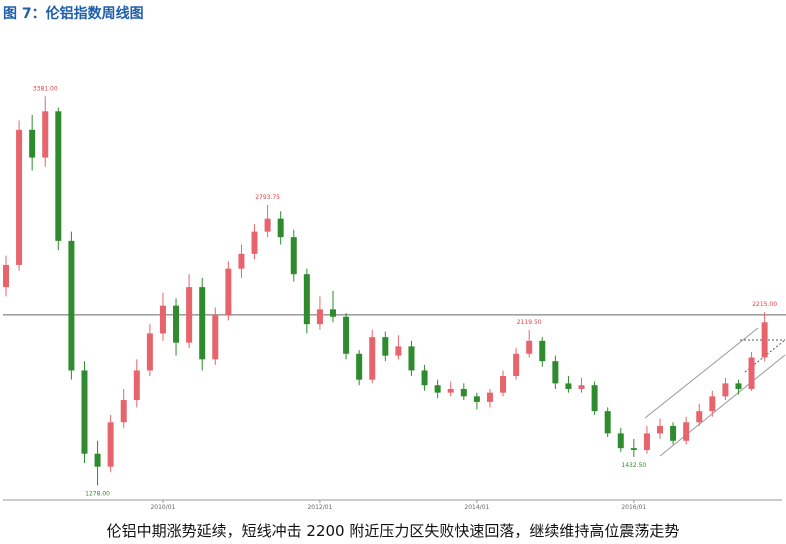 Image resolution: width=786 pixels, height=544 pixels. Describe the element at coordinates (476, 507) in the screenshot. I see `x-tick-label: 2014/01` at that location.